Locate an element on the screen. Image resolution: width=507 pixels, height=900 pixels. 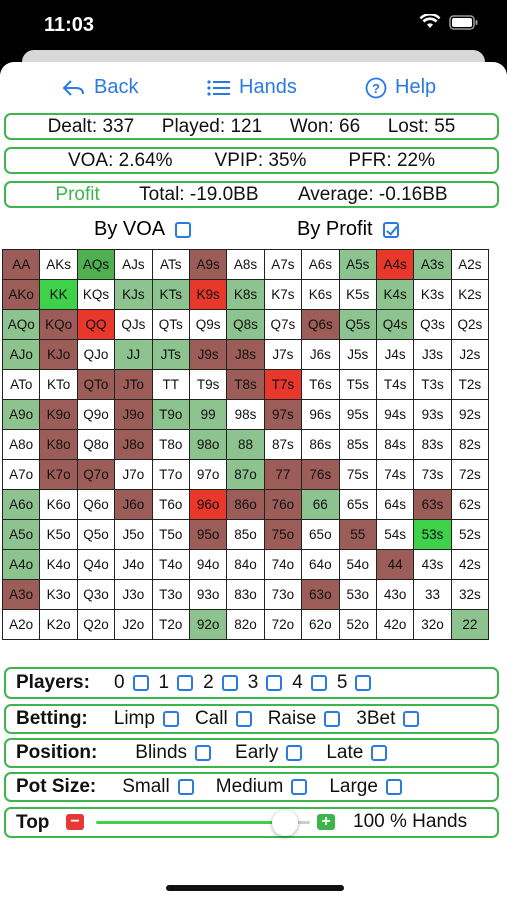
hand-cell: T6o is located at coordinates (170, 504).